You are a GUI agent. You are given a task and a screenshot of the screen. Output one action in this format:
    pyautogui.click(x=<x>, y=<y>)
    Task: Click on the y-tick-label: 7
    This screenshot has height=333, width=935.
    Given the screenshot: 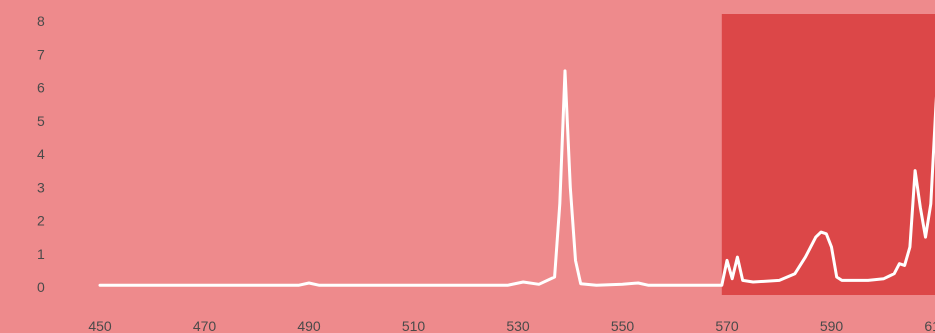 What is the action you would take?
    pyautogui.click(x=41, y=54)
    